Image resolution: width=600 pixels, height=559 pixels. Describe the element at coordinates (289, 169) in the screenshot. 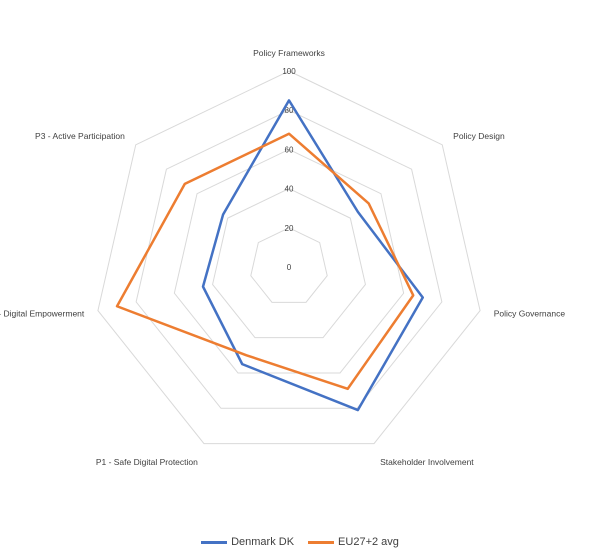

I see `radial-tick-labels: 0 20 40 60 80 100` at that location.